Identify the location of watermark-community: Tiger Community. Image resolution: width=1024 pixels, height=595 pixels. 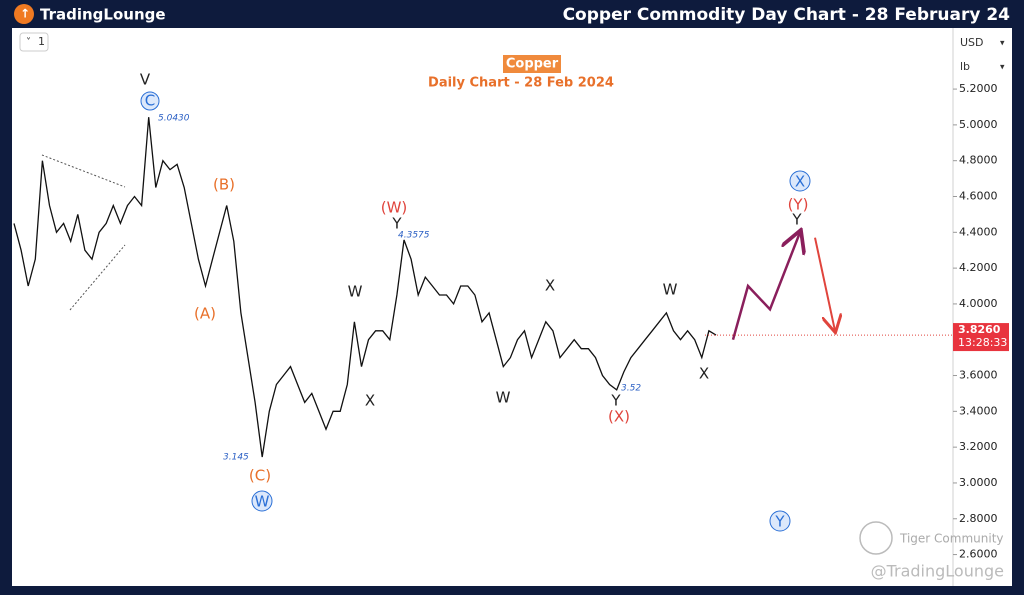
(951, 539).